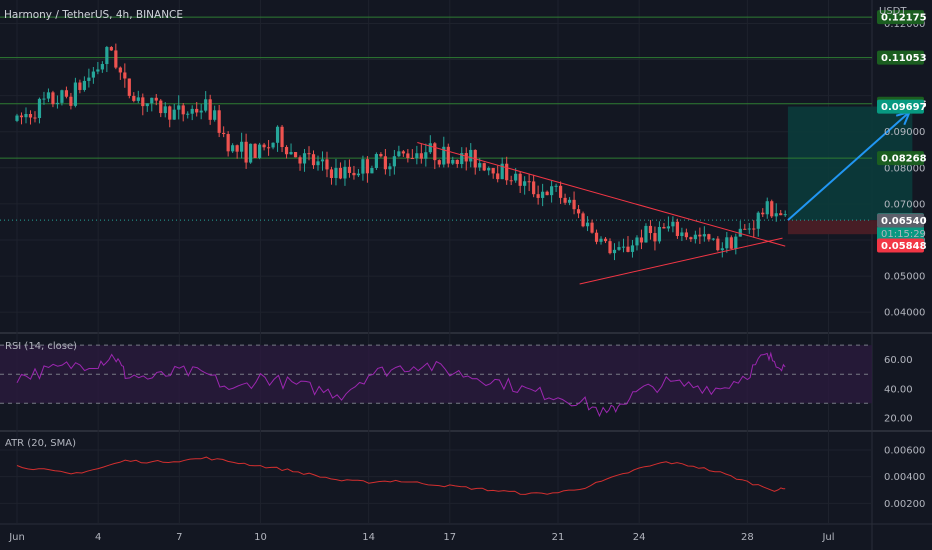 The image size is (932, 550). Describe the element at coordinates (904, 132) in the screenshot. I see `price-tick-label: 0.09000` at that location.